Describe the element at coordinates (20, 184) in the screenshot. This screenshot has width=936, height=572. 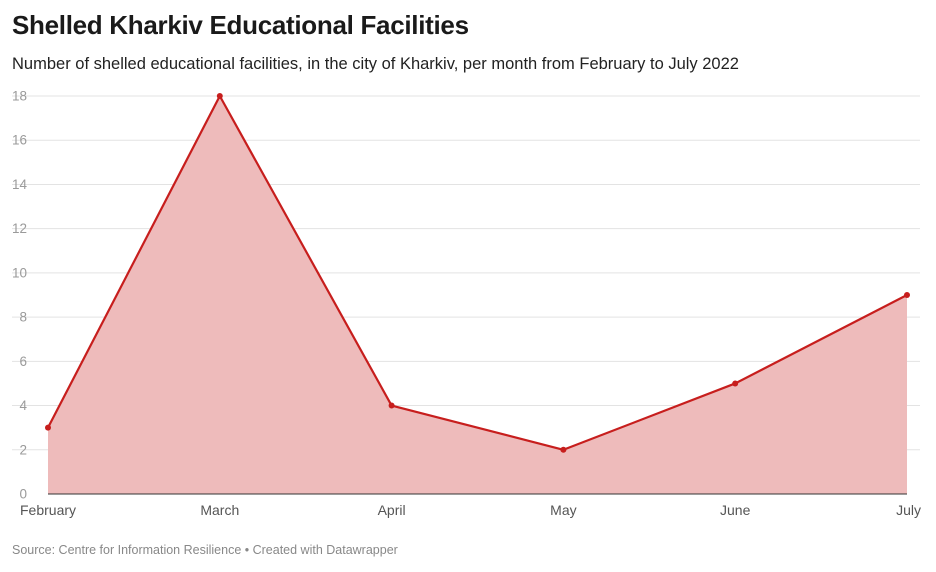
I see `y-tick-label: 14` at that location.